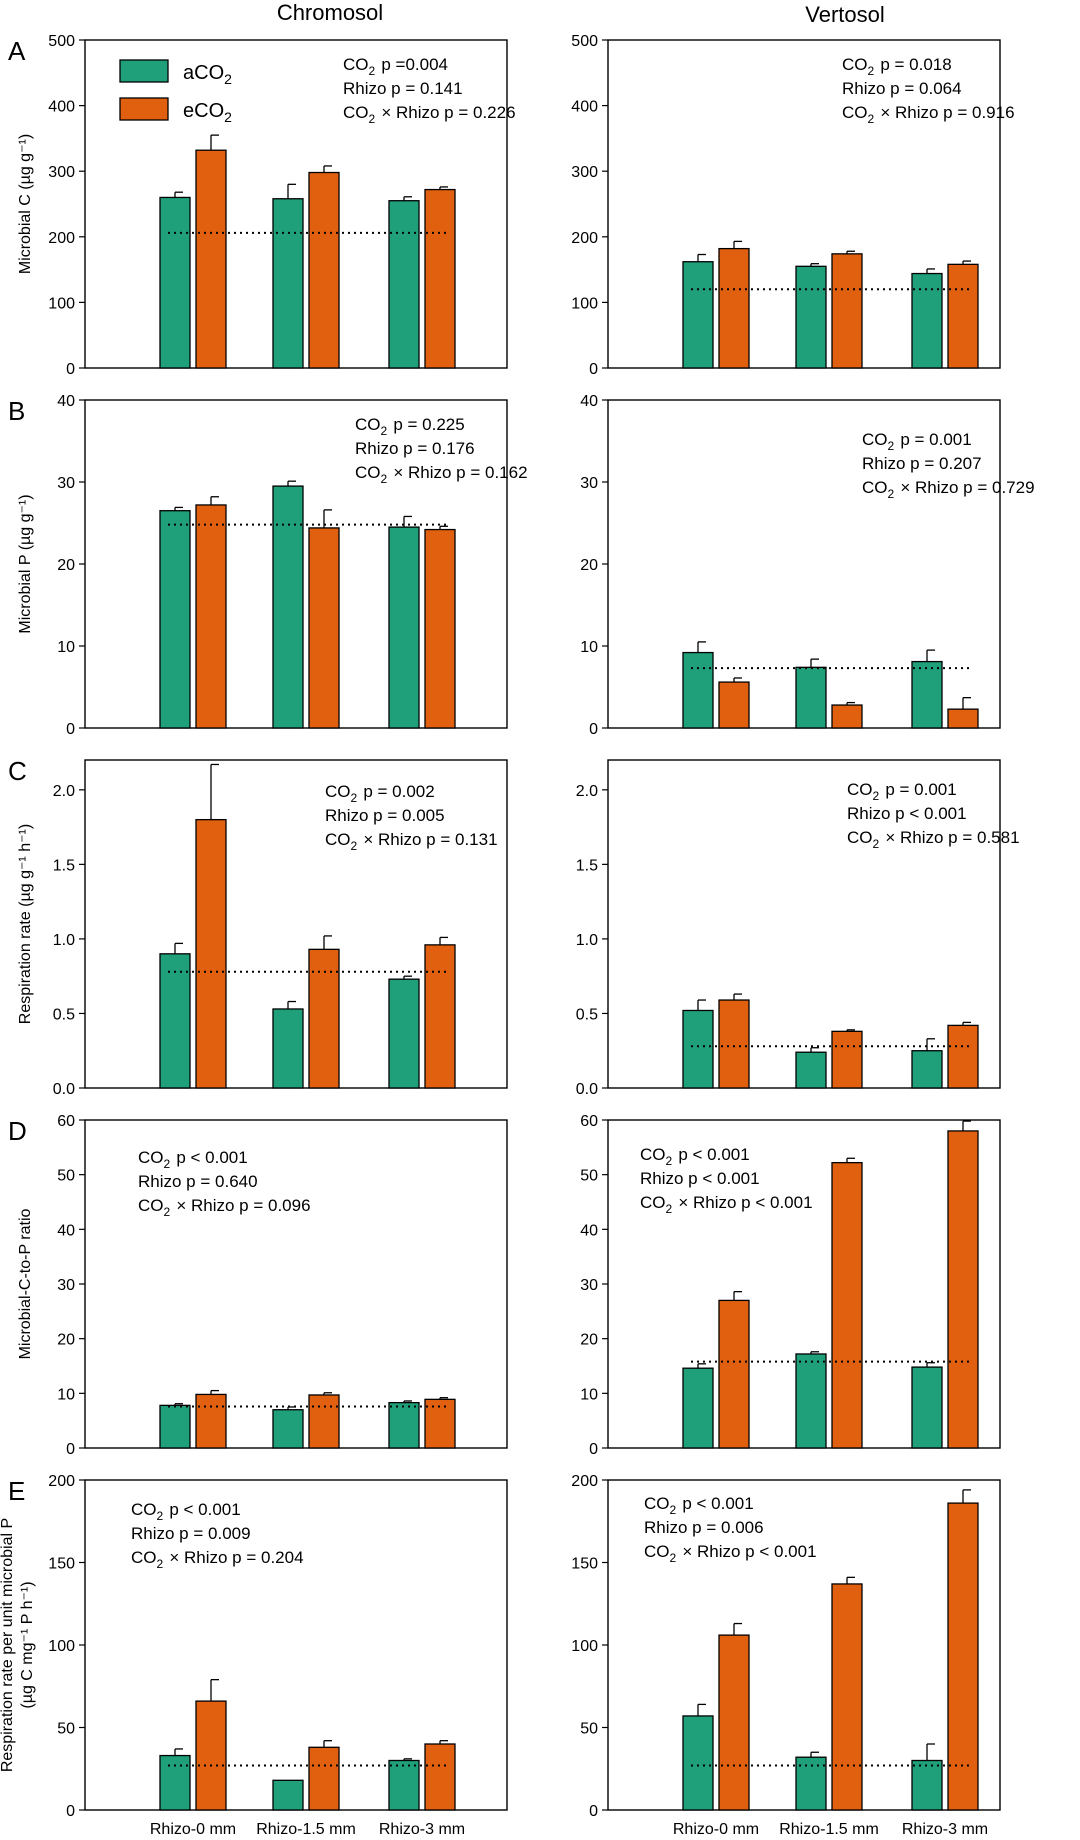 Image resolution: width=1080 pixels, height=1840 pixels. What do you see at coordinates (191, 1533) in the screenshot?
I see `stat-annotation: Rhizo p = 0.009` at bounding box center [191, 1533].